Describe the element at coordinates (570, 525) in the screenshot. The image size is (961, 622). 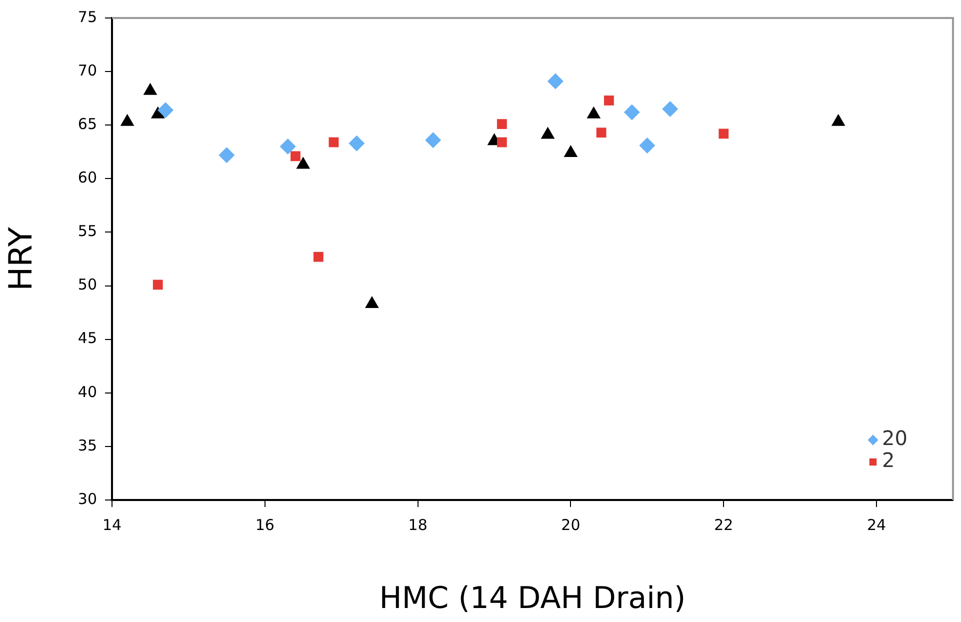
I see `x-tick-label: 20` at that location.